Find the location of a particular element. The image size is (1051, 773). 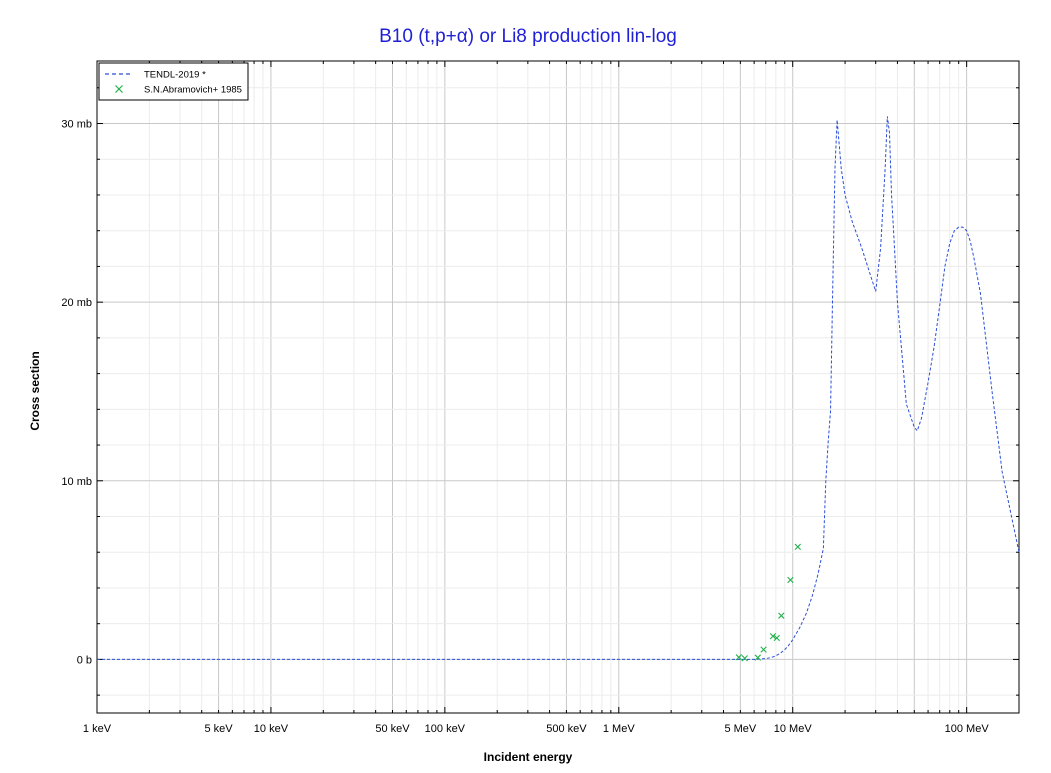

y-tick-label: 20 mb is located at coordinates (76, 303).